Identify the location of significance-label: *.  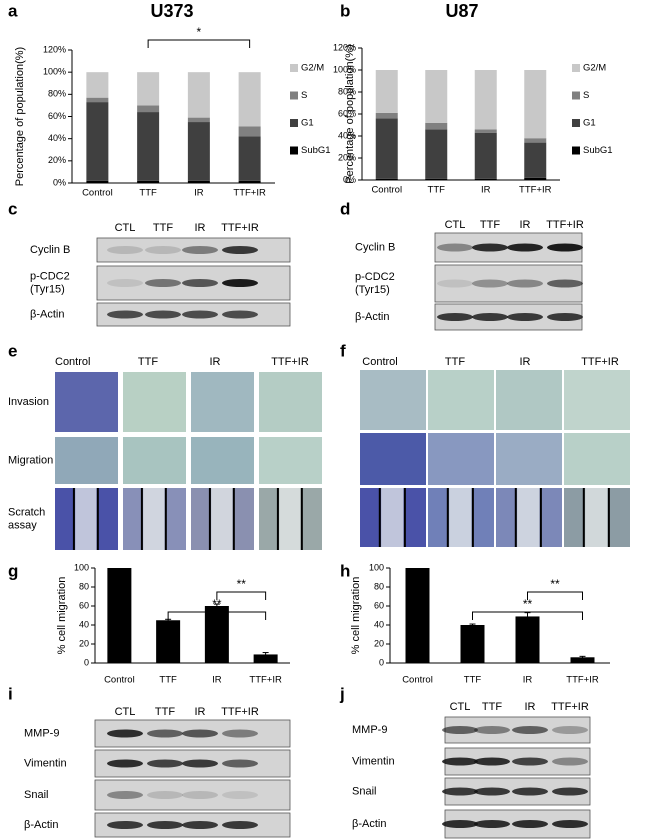
(199, 32).